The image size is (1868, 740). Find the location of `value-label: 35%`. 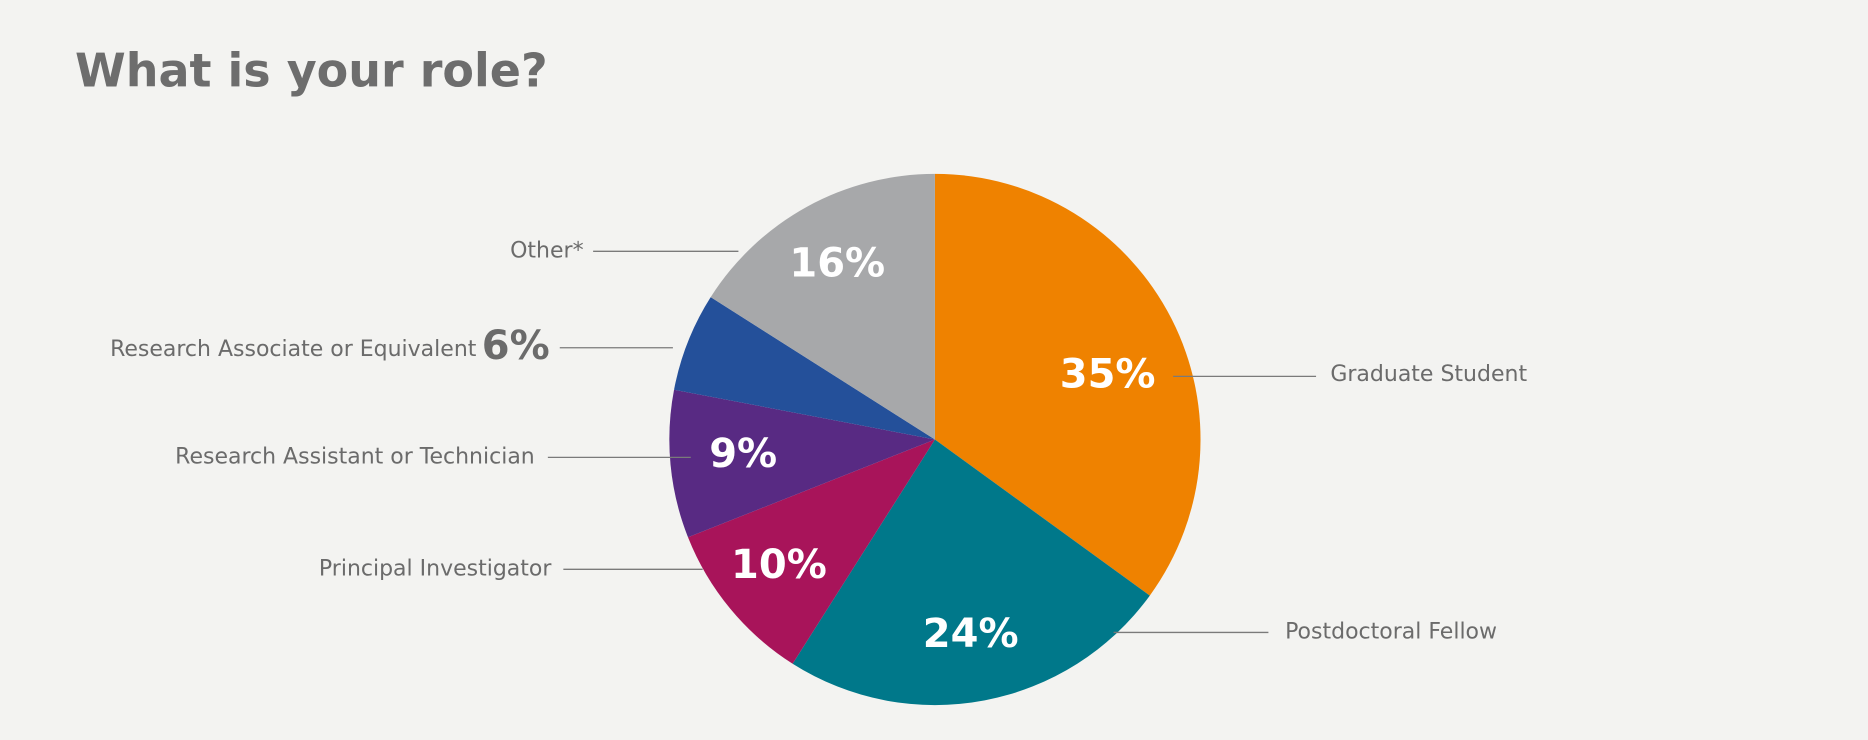

value-label: 35% is located at coordinates (1108, 374).